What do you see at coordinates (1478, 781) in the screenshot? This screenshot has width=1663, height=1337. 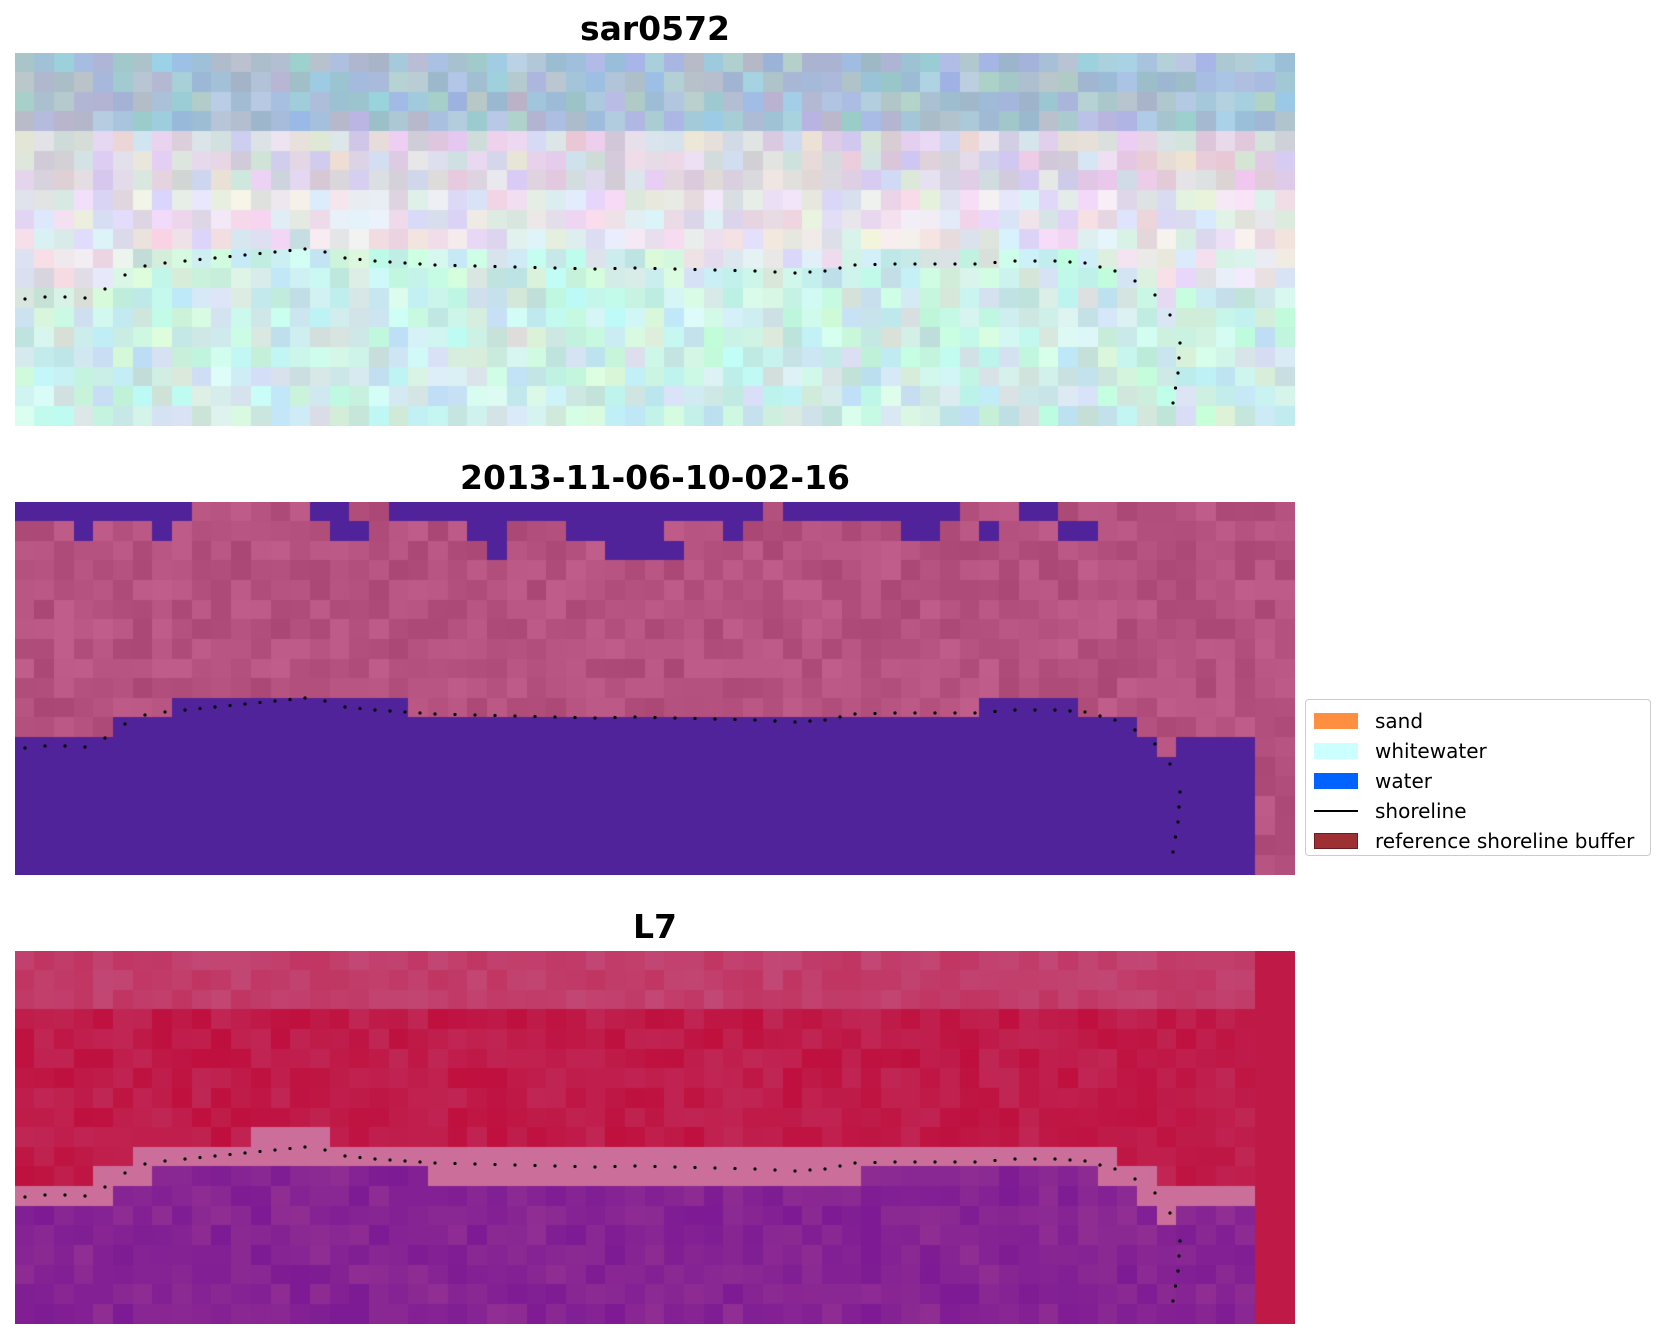 I see `legend-item-water: water` at bounding box center [1478, 781].